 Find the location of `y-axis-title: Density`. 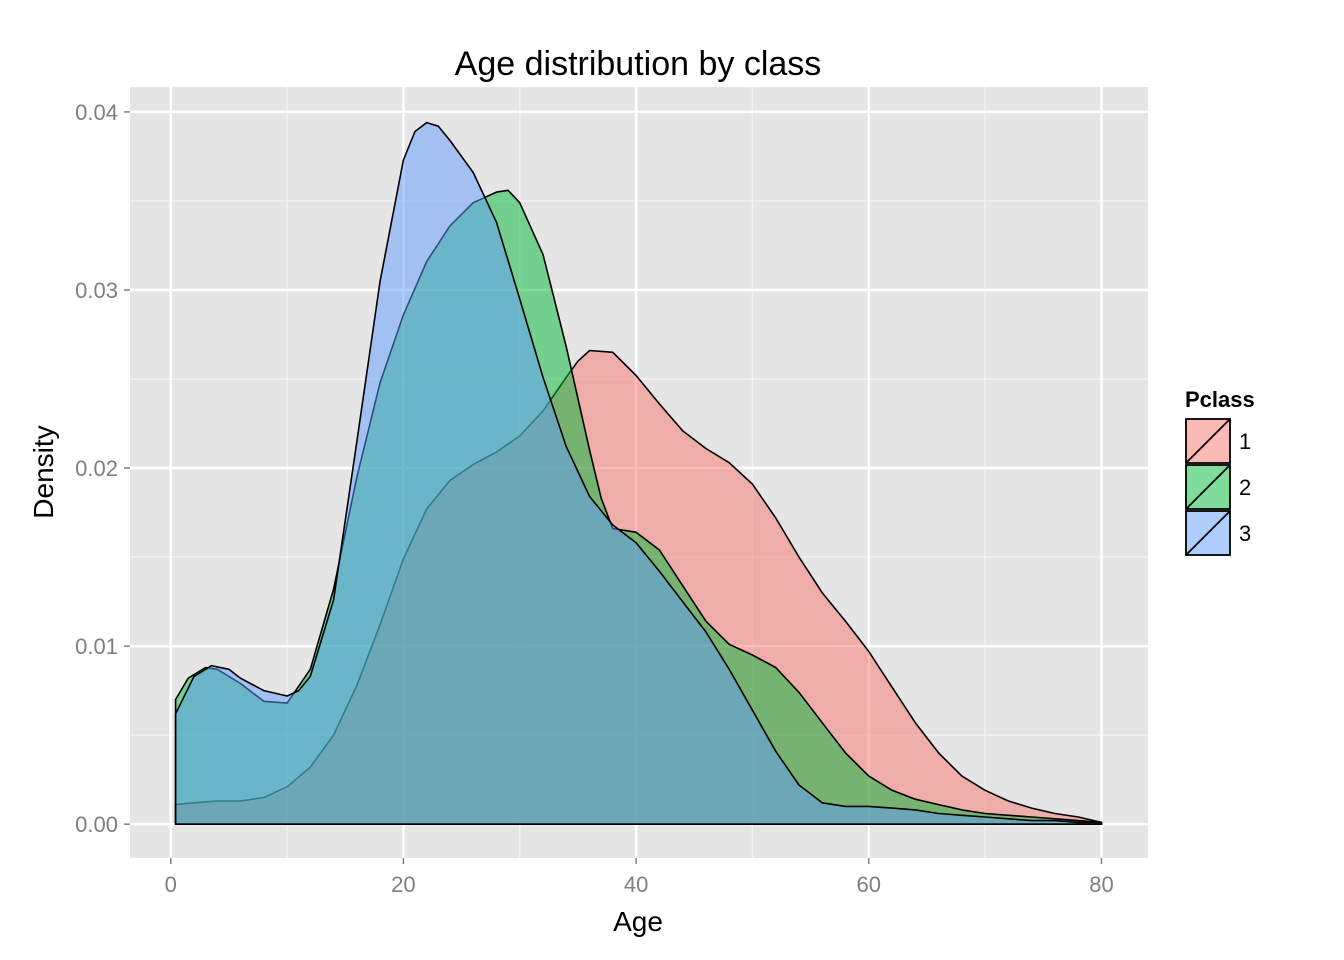

y-axis-title: Density is located at coordinates (43, 471).